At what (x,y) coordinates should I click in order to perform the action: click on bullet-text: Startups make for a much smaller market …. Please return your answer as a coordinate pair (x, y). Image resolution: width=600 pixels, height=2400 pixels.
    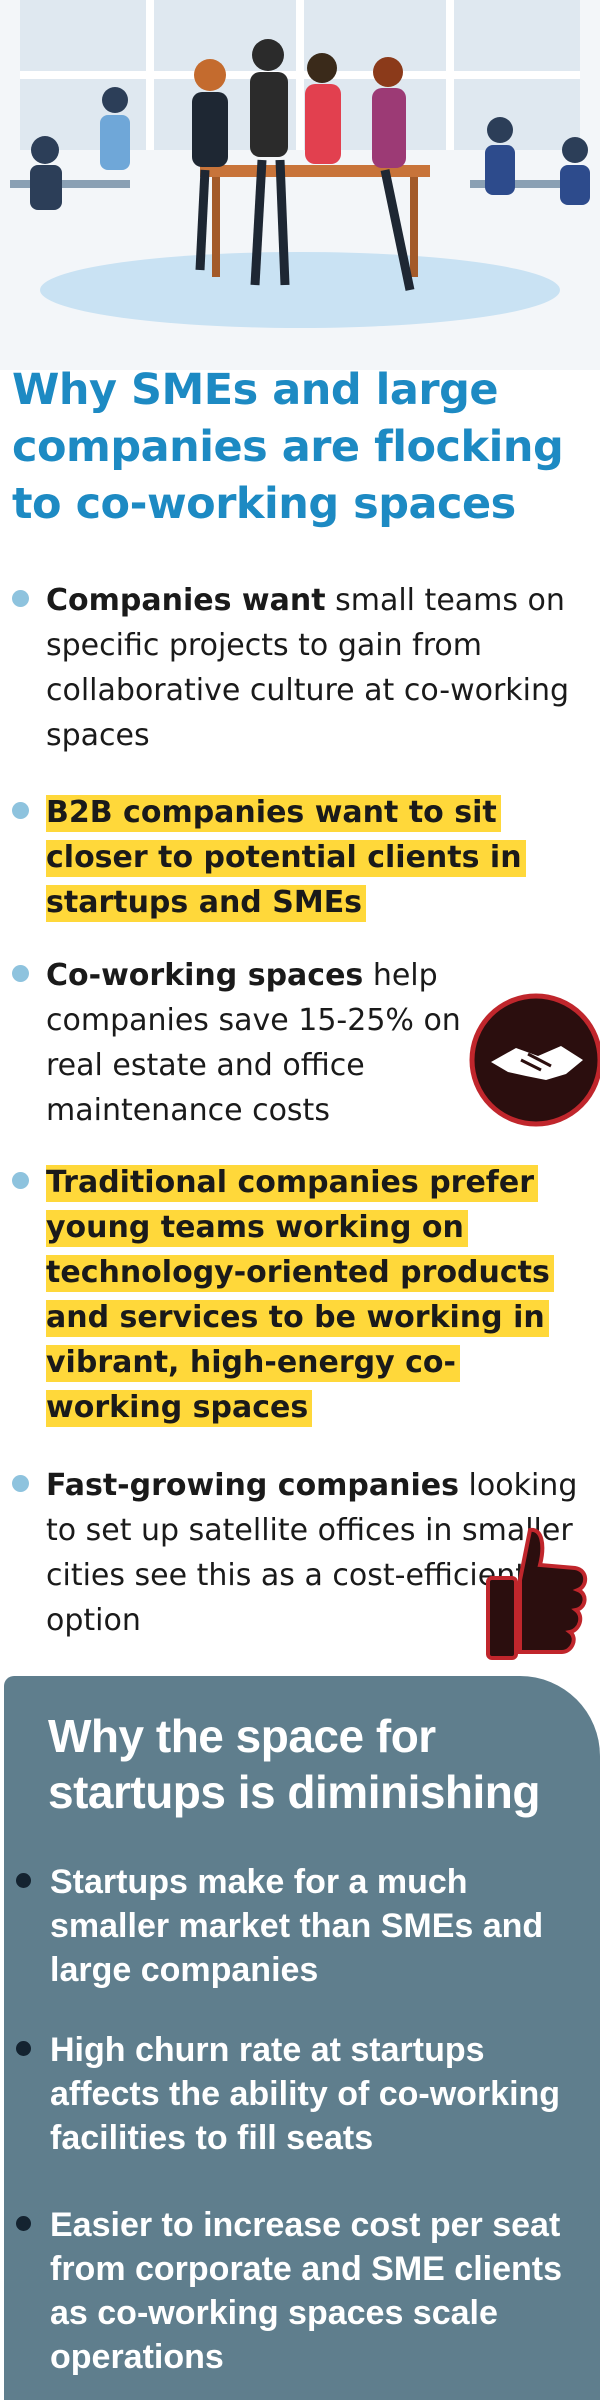
    Looking at the image, I should click on (297, 1926).